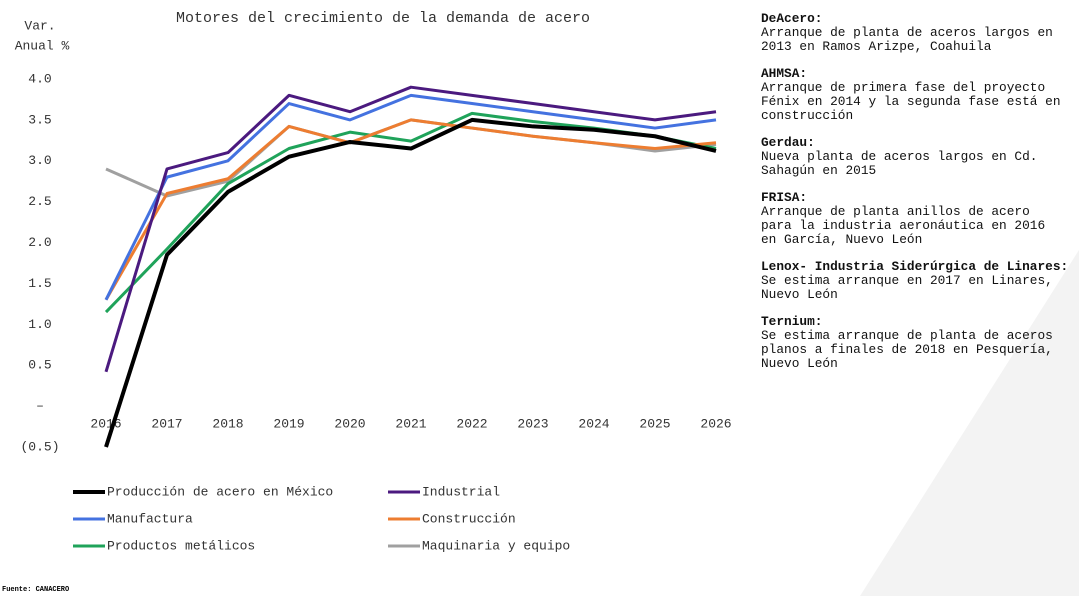 The image size is (1079, 596). Describe the element at coordinates (496, 545) in the screenshot. I see `legend-label: Maquinaria y equipo` at that location.